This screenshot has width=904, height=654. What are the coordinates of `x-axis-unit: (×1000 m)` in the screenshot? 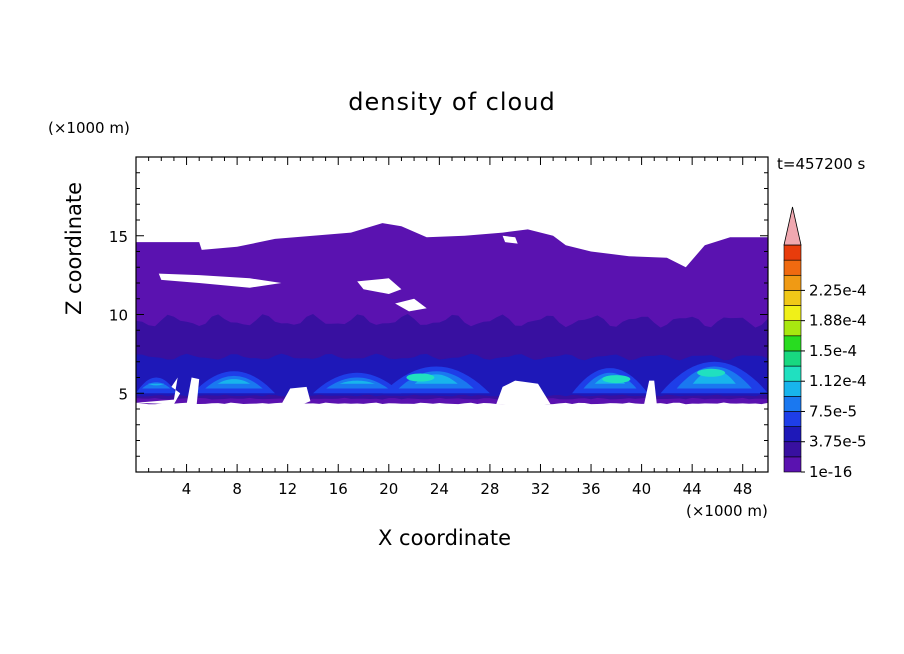 It's located at (727, 511).